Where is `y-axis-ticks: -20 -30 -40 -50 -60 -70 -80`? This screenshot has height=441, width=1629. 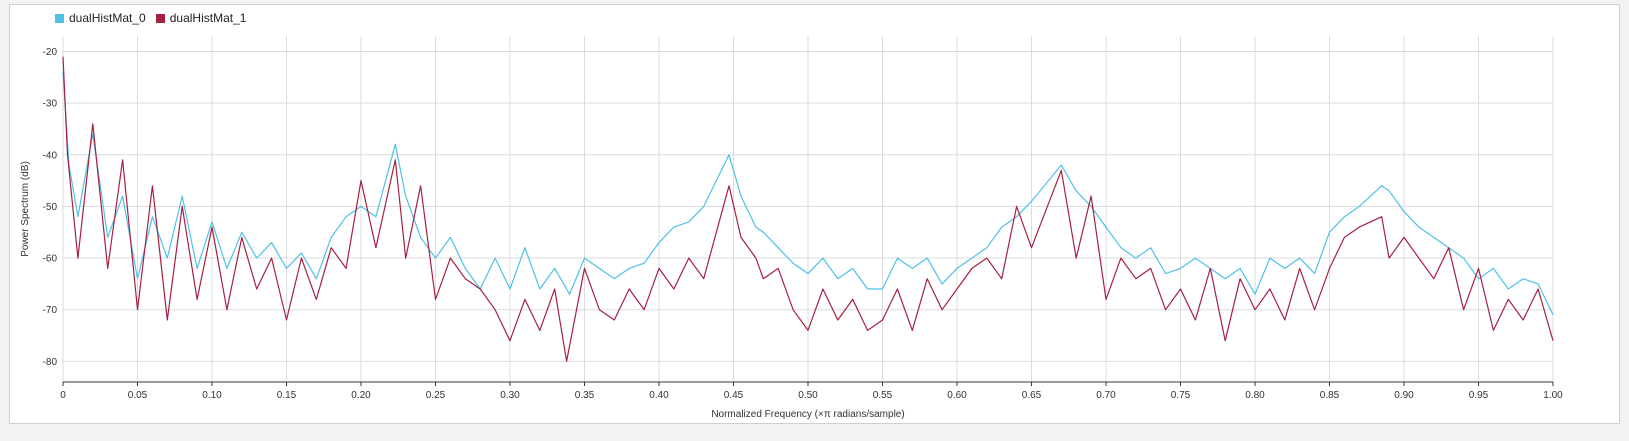
y-axis-ticks: -20 -30 -40 -50 -60 -70 -80 is located at coordinates (50, 207).